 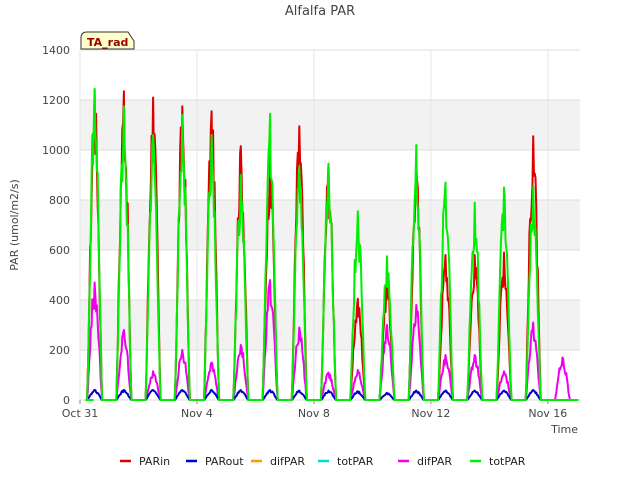 What do you see at coordinates (430, 413) in the screenshot?
I see `x-tick-label: Nov 12` at bounding box center [430, 413].